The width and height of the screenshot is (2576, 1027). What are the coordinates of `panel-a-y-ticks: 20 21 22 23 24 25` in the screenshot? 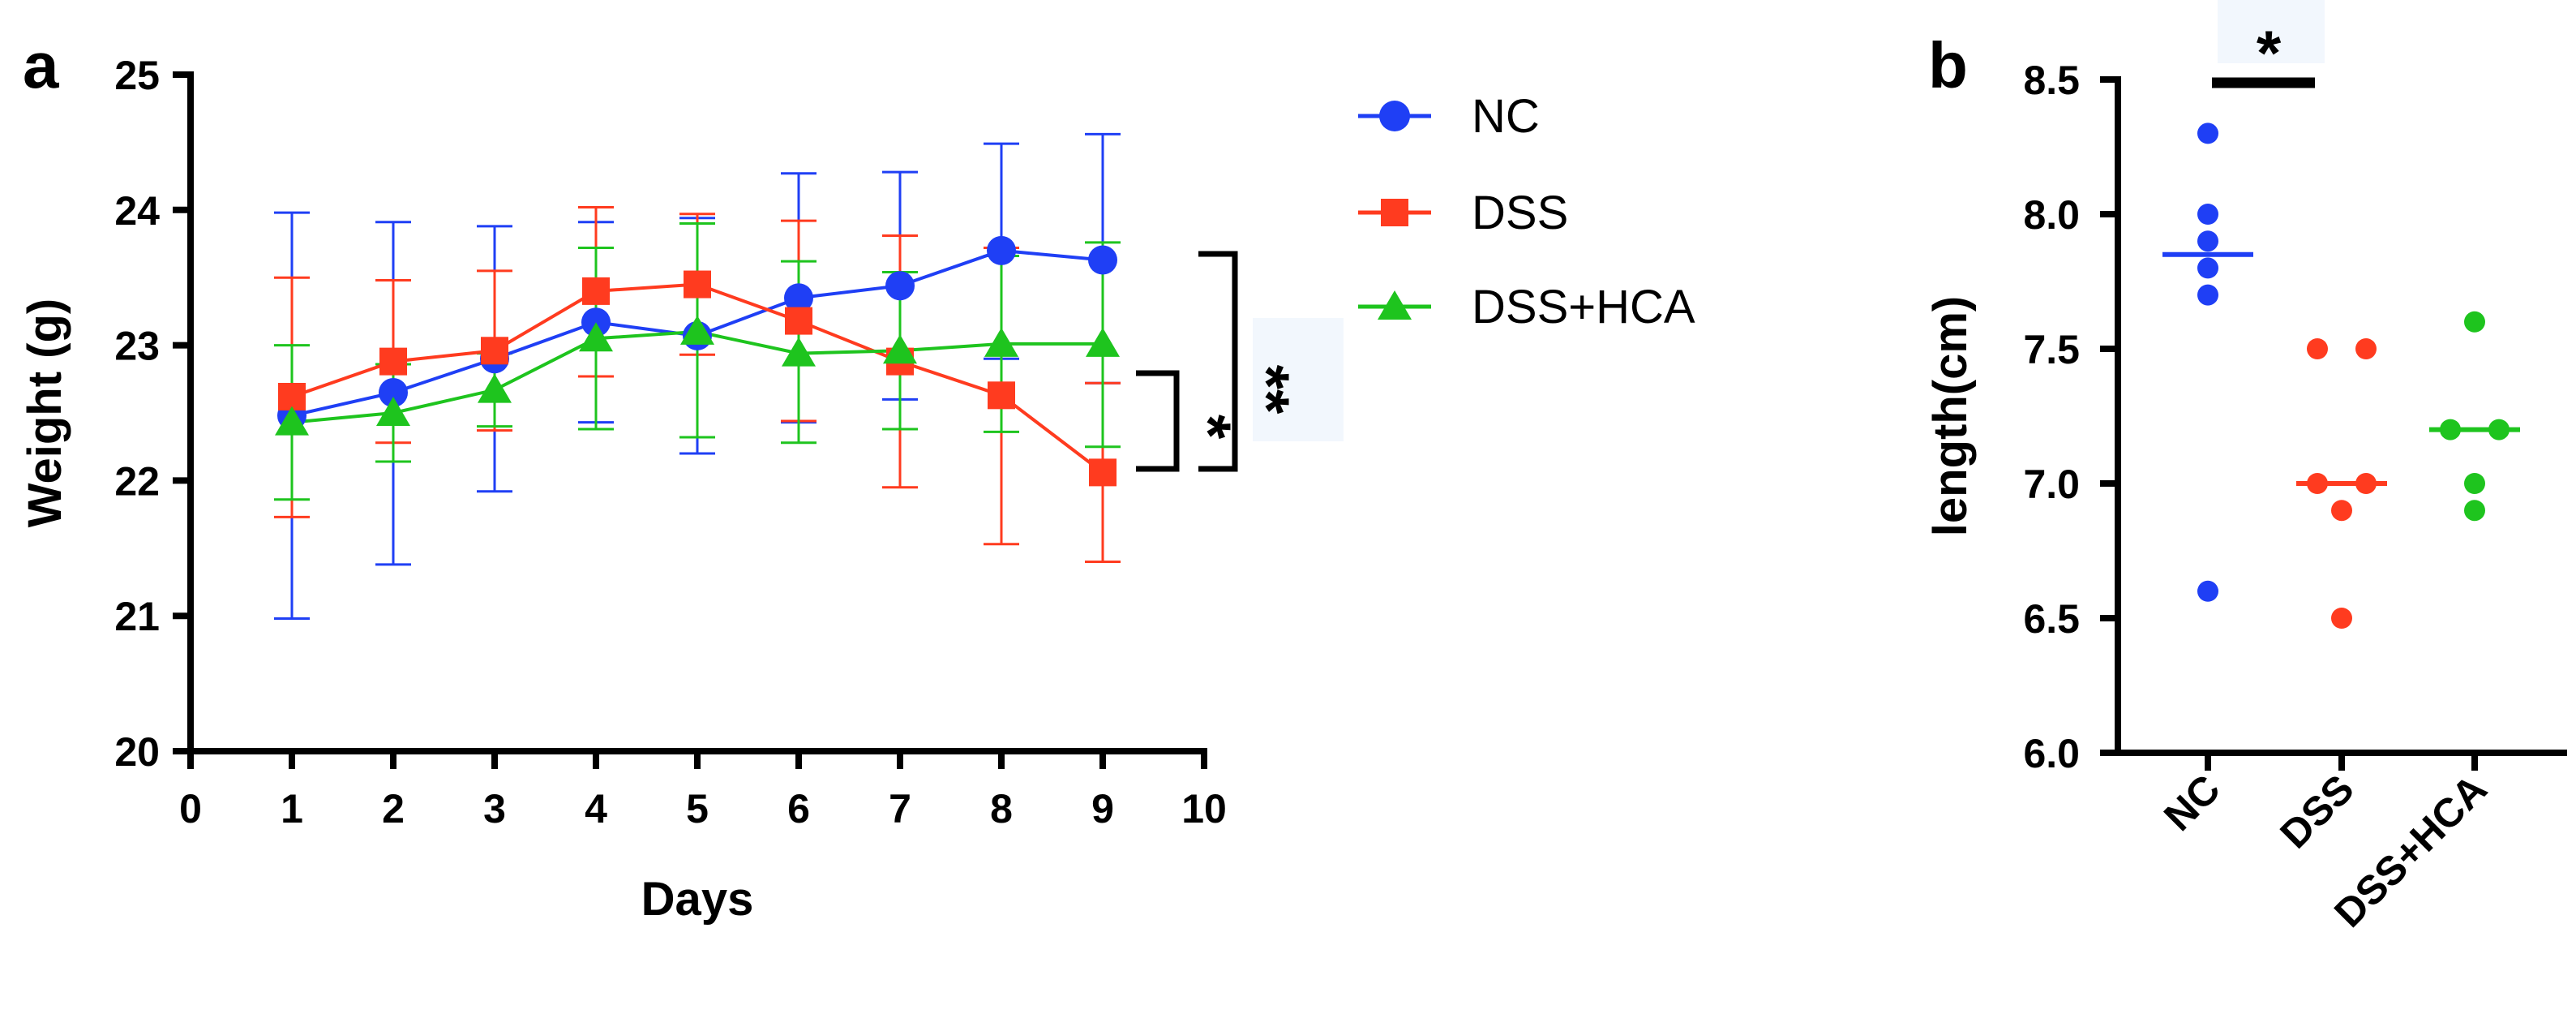 It's located at (152, 414).